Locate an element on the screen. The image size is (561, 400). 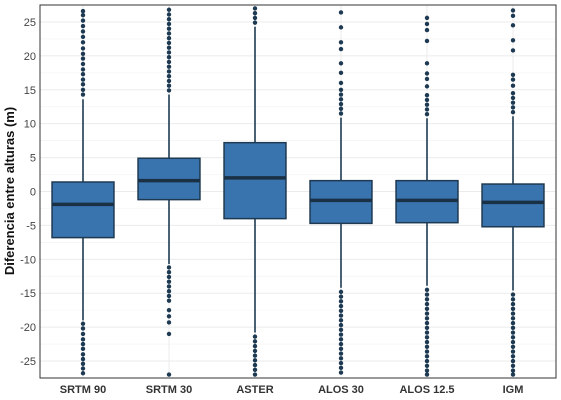
x-category-label: IGM is located at coordinates (513, 390).